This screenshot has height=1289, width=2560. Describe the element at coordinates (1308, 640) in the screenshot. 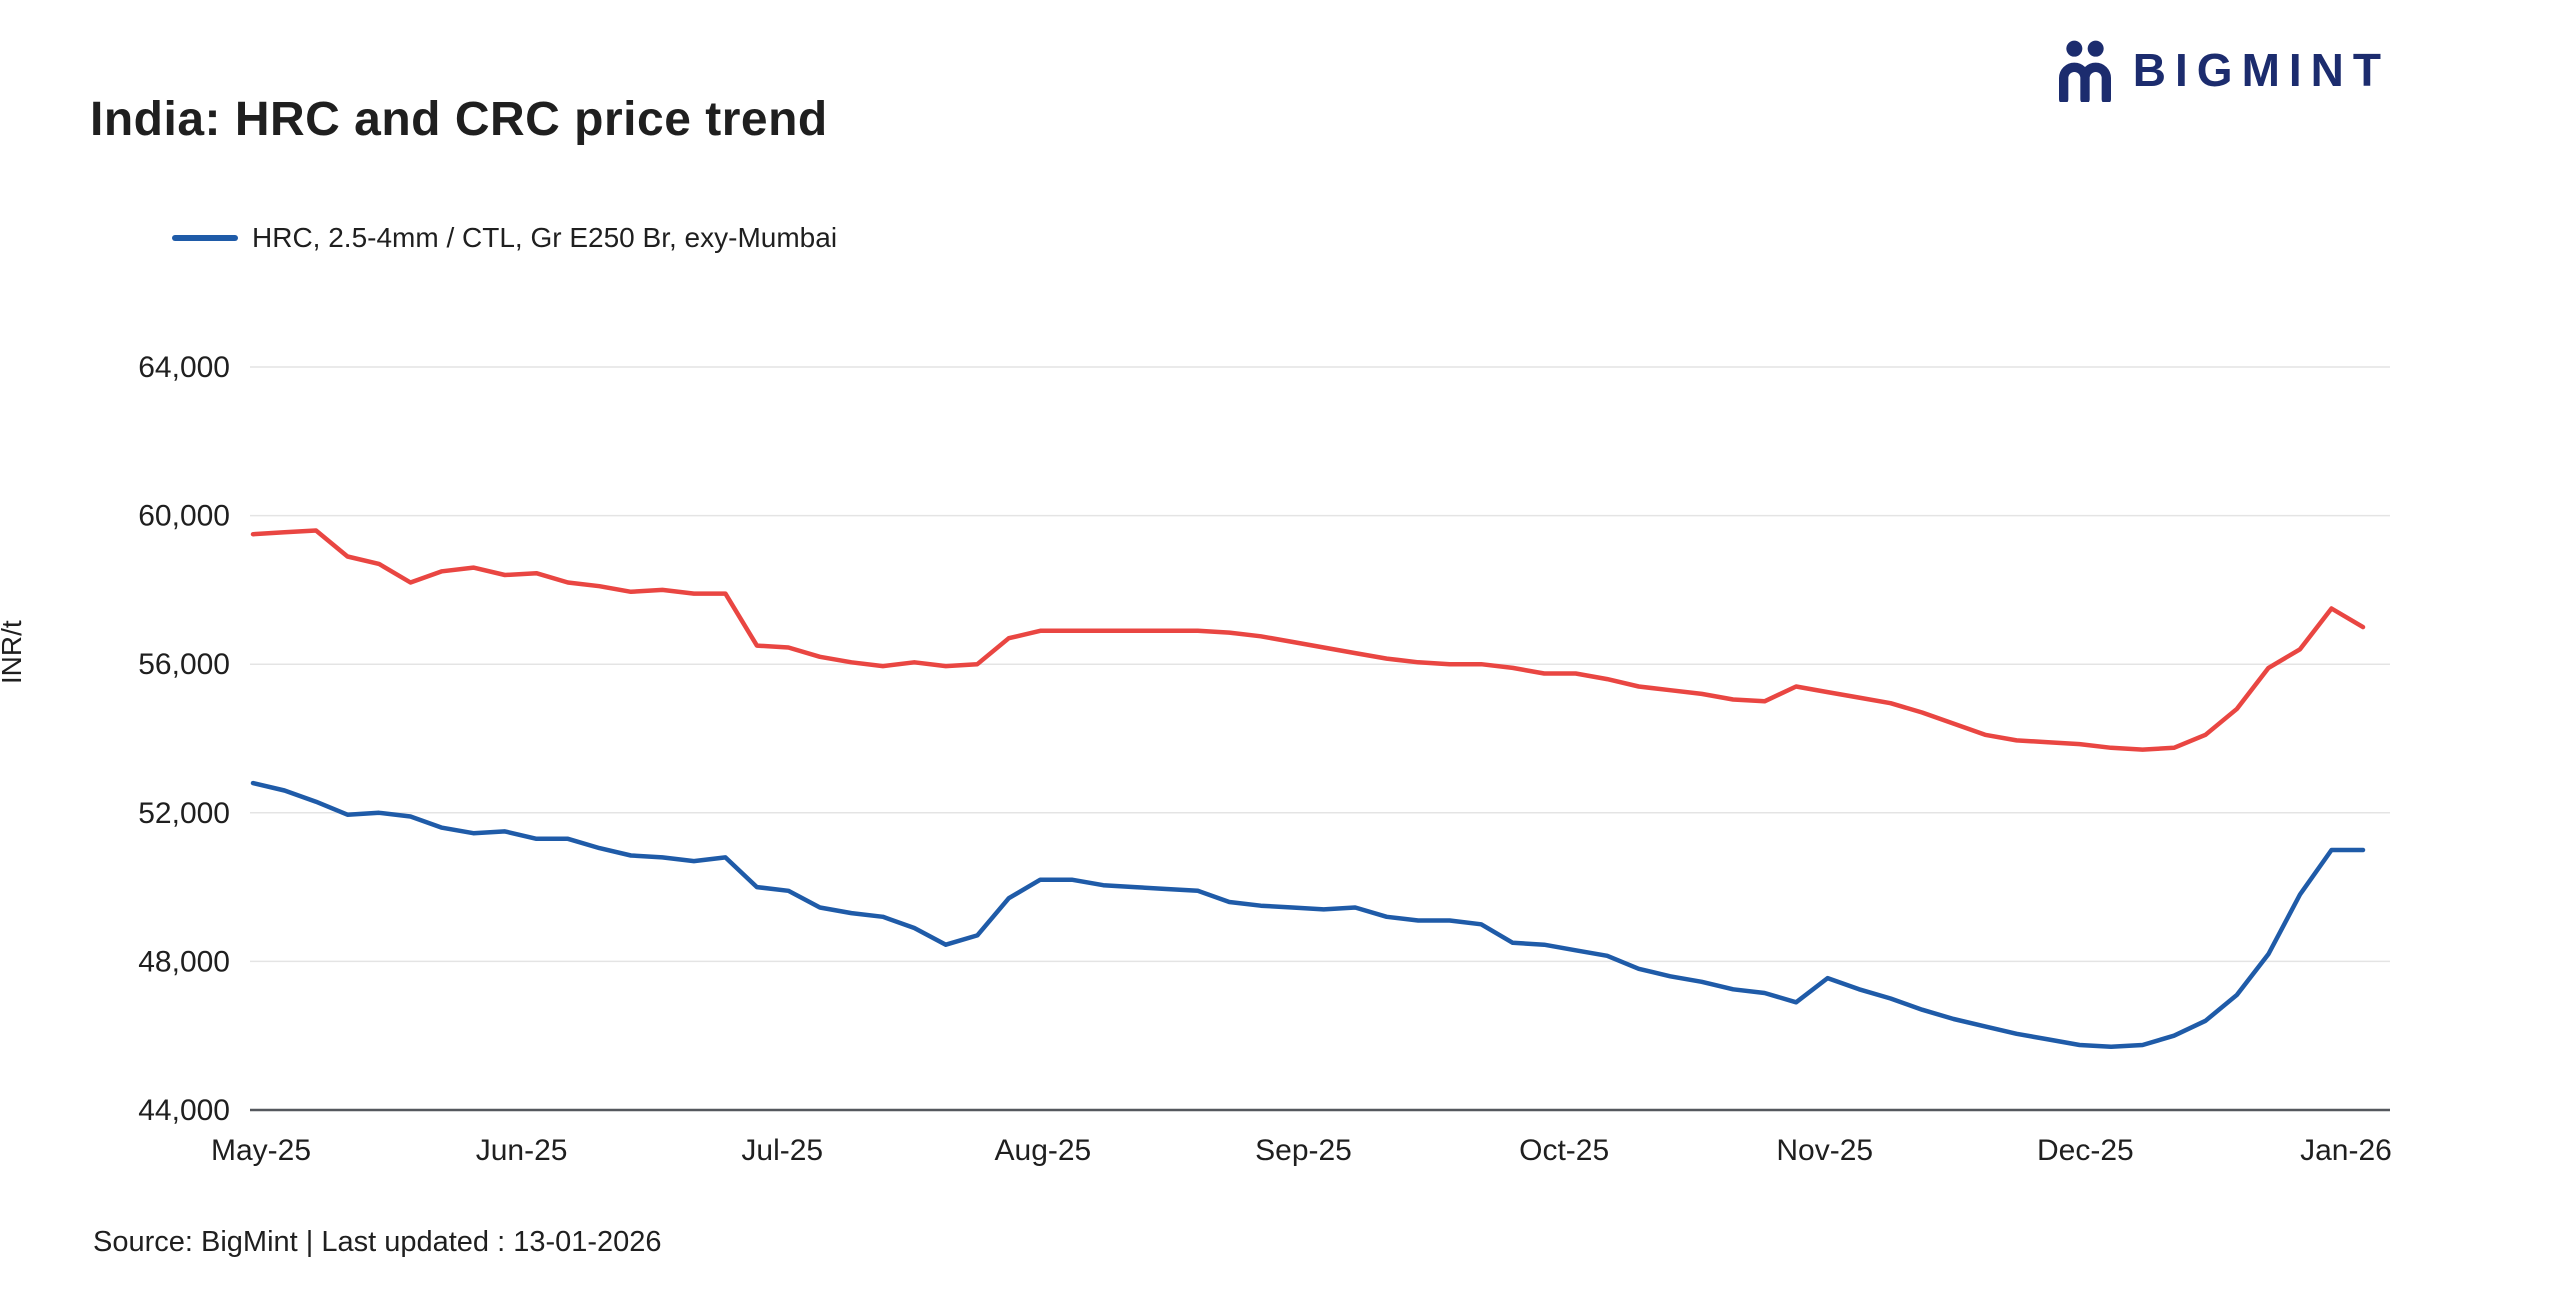

I see `line-series-crc` at that location.